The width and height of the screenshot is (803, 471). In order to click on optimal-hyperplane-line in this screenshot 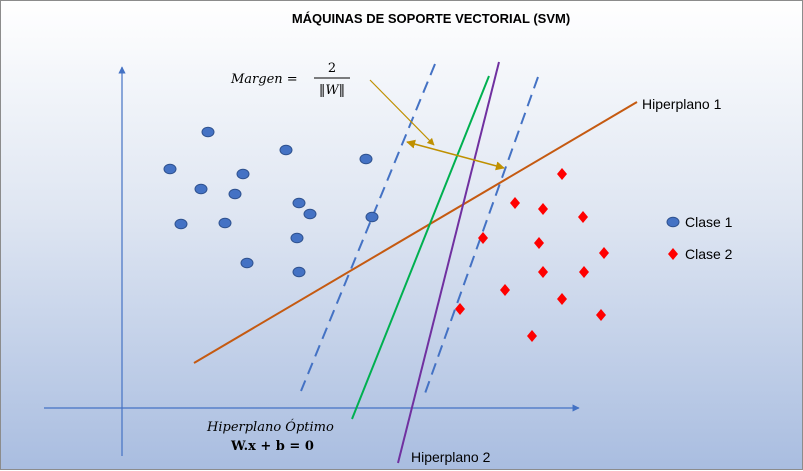, I will do `click(420, 247)`.